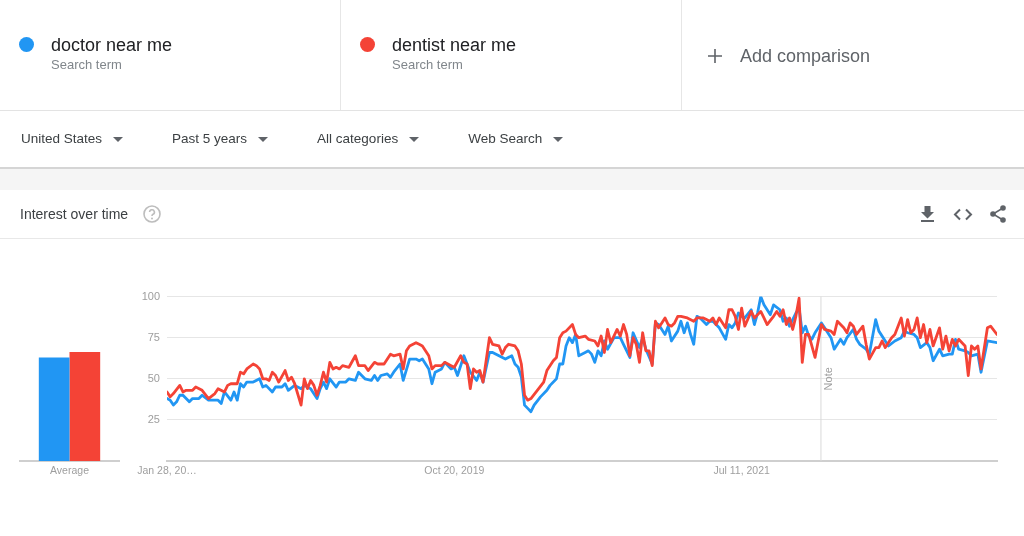 Image resolution: width=1024 pixels, height=536 pixels. Describe the element at coordinates (112, 45) in the screenshot. I see `legend-label: doctor near me` at that location.